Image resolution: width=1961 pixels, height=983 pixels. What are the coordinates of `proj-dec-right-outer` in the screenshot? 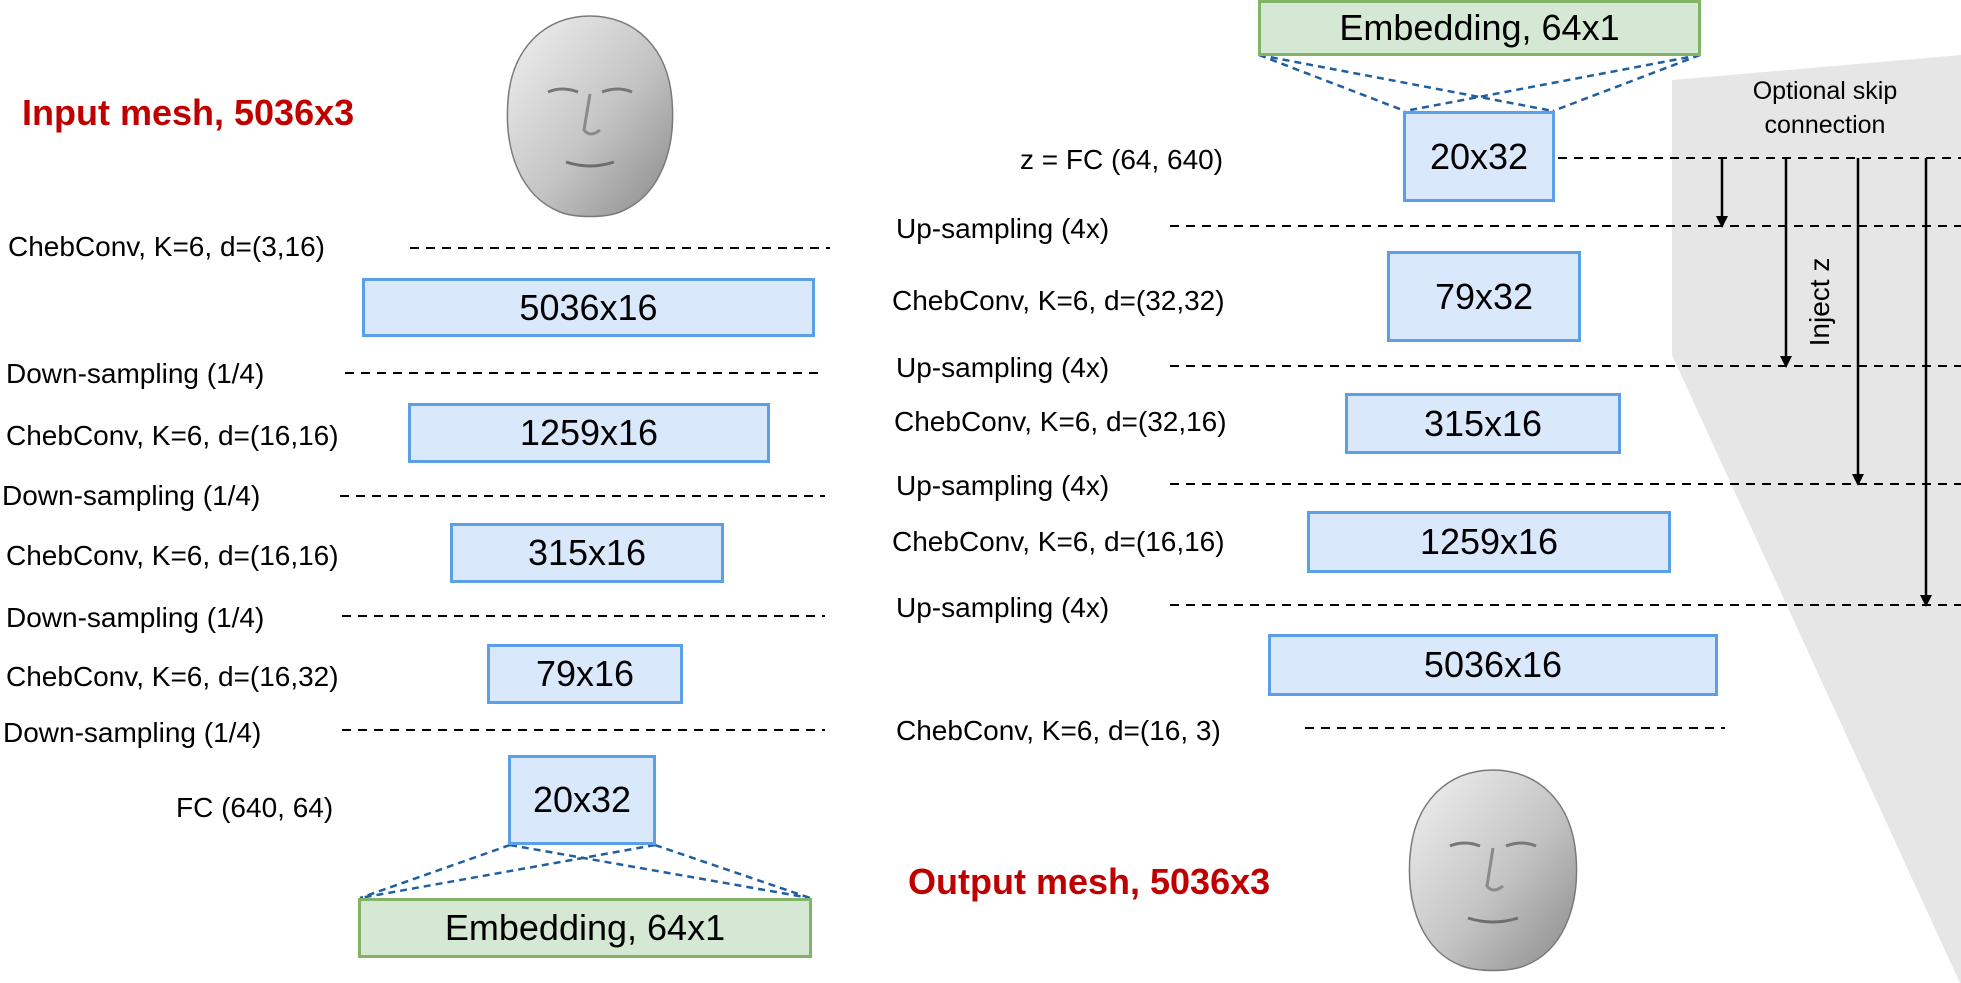 It's located at (1626, 83).